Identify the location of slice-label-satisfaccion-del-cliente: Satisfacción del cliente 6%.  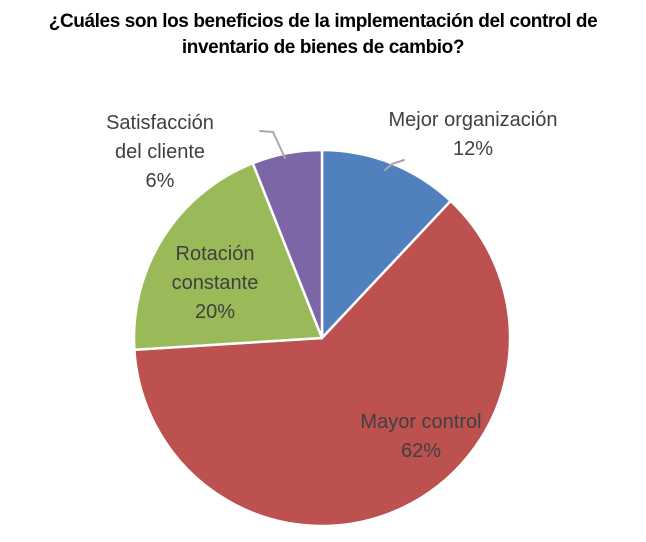
(160, 152).